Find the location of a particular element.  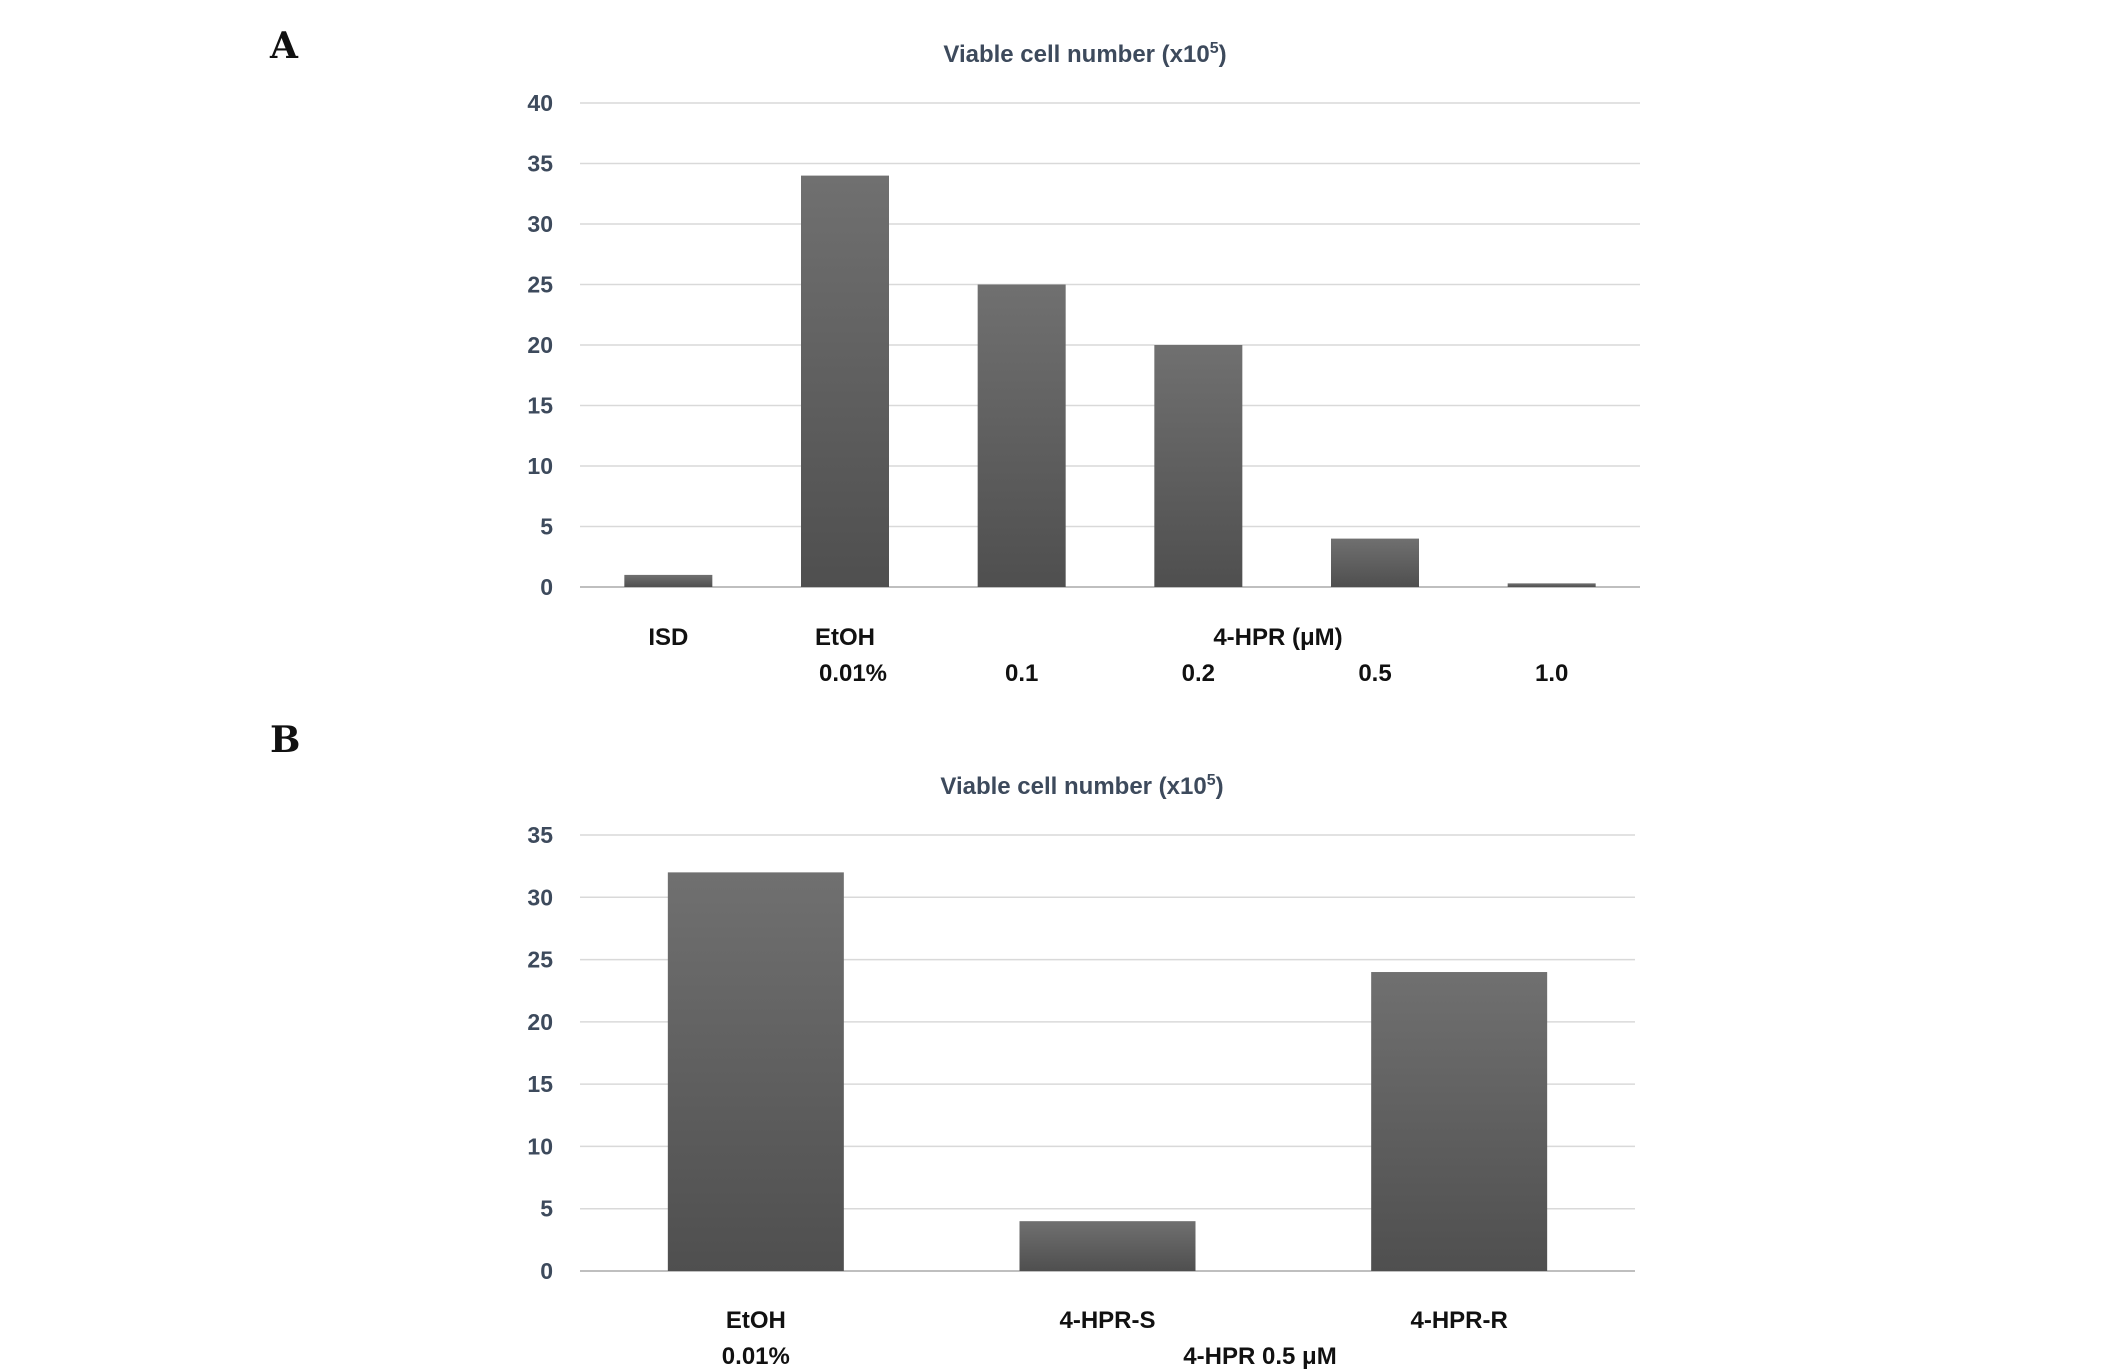

category-label: 0.5 is located at coordinates (1374, 673).